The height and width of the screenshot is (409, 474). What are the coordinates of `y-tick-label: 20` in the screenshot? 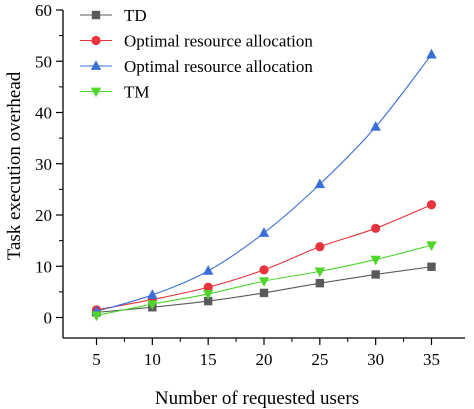 It's located at (43, 215).